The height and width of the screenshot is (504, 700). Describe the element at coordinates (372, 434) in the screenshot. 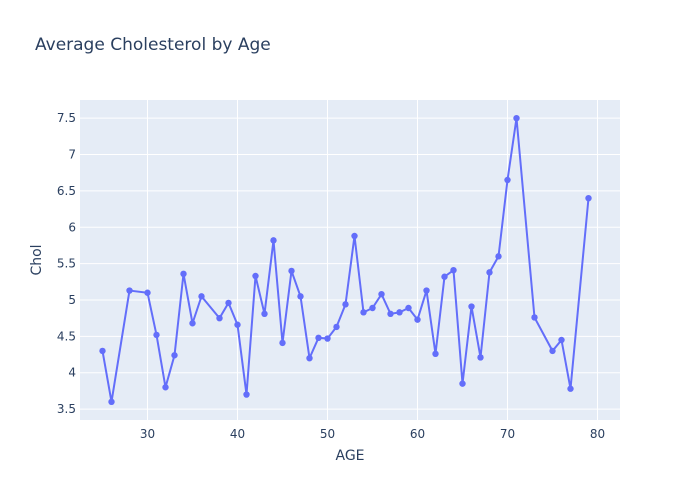

I see `x-axis-ticks: 30 40 50 60 70 80` at that location.